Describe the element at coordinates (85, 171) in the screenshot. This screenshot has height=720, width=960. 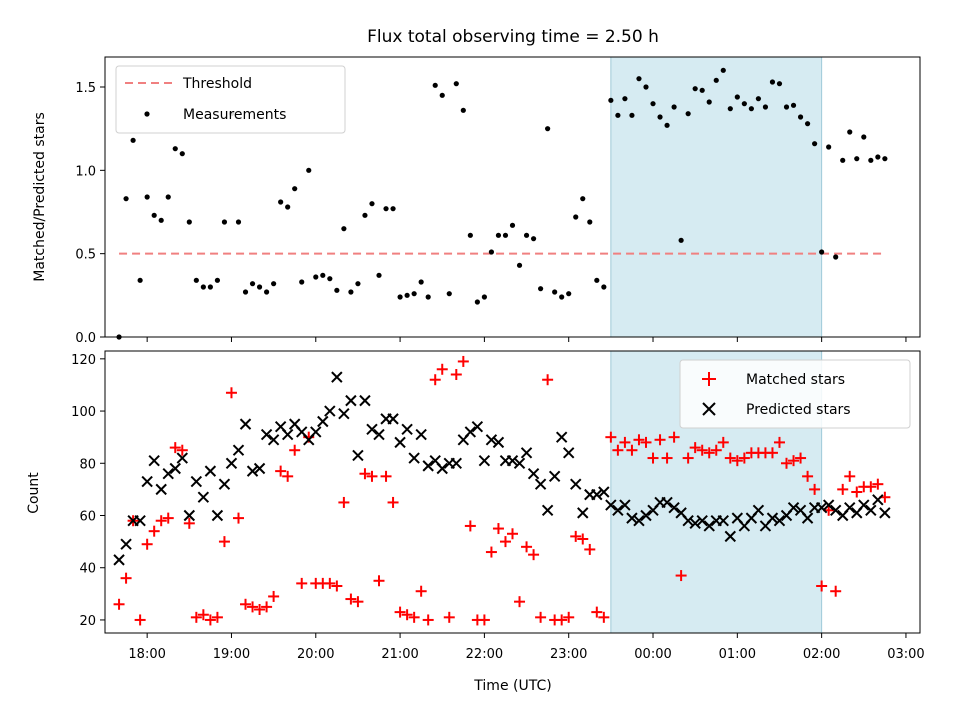
I see `y-tick-label: 1.0` at that location.